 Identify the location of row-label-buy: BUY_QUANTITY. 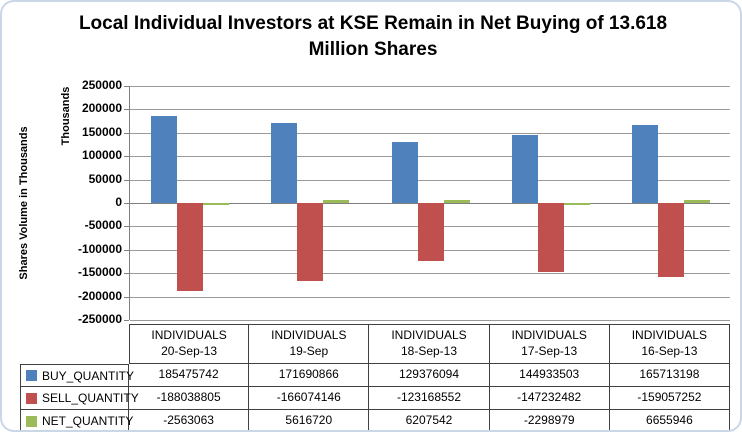
(77, 375).